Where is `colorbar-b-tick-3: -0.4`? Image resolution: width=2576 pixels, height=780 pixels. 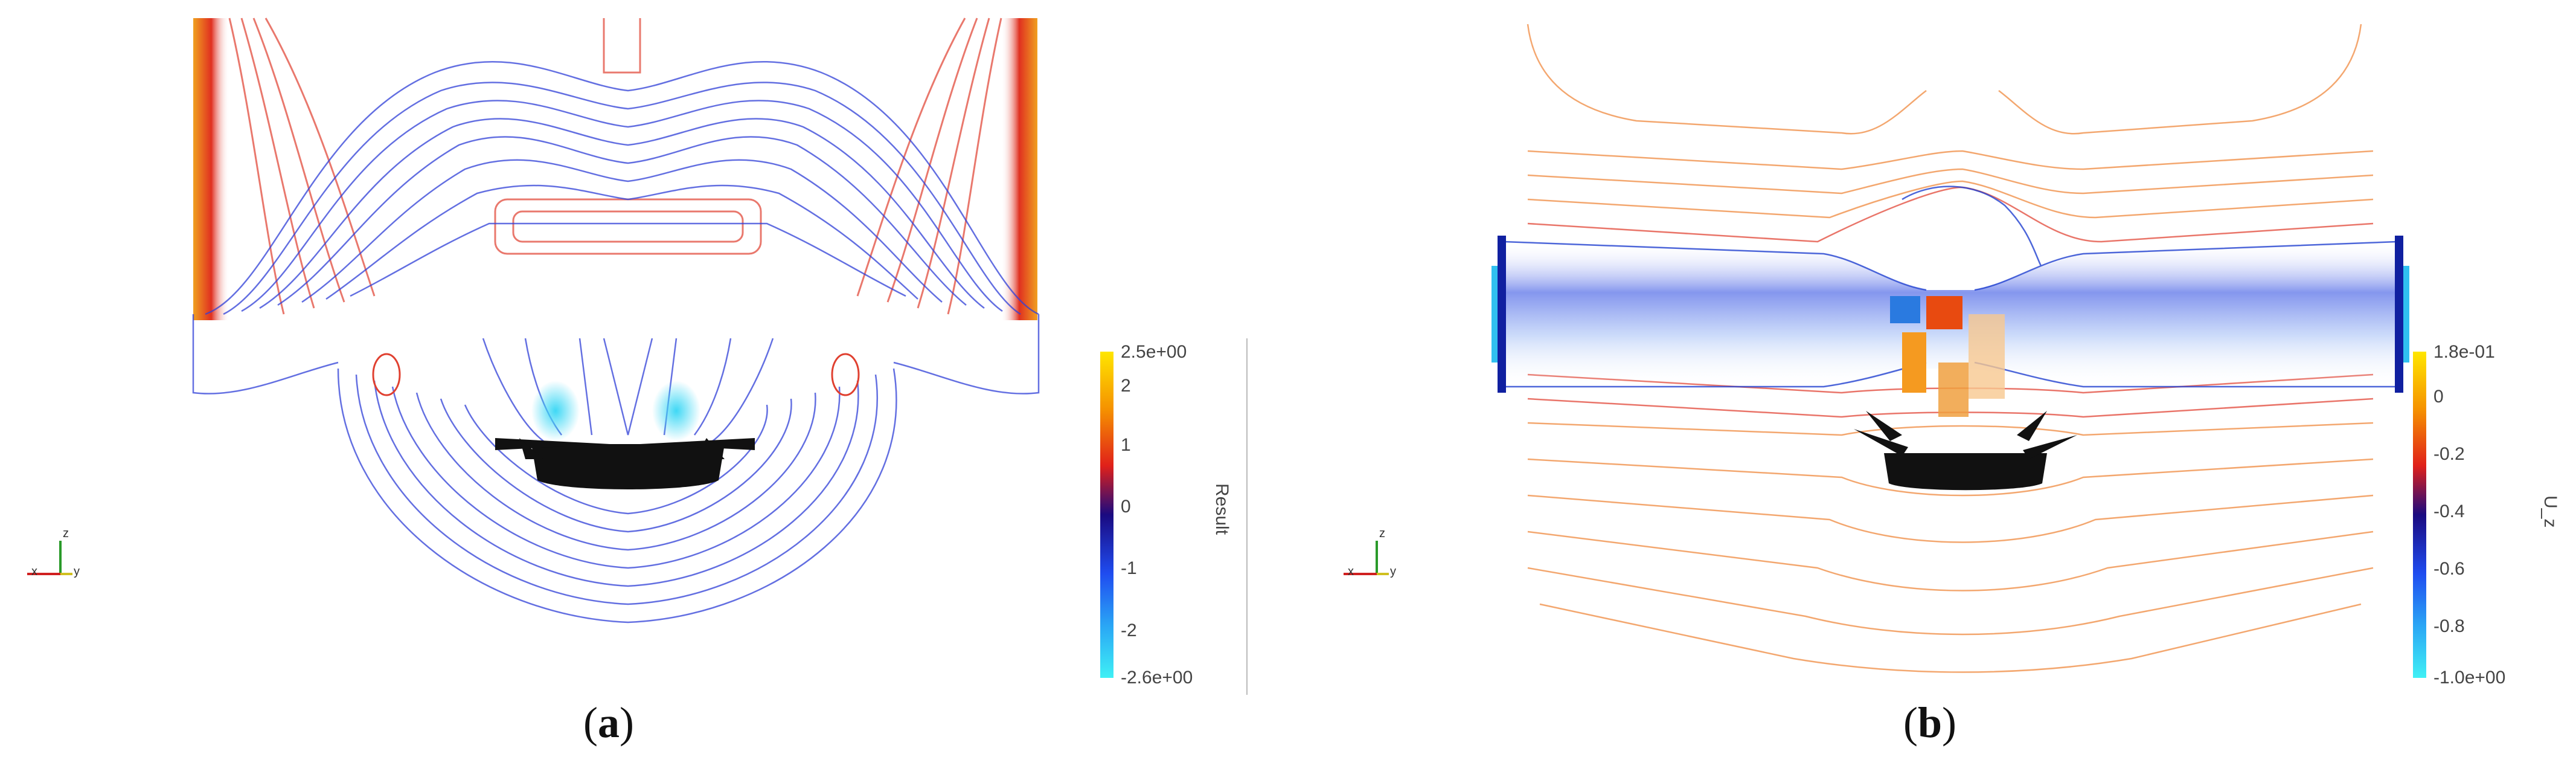
colorbar-b-tick-3: -0.4 is located at coordinates (2449, 511).